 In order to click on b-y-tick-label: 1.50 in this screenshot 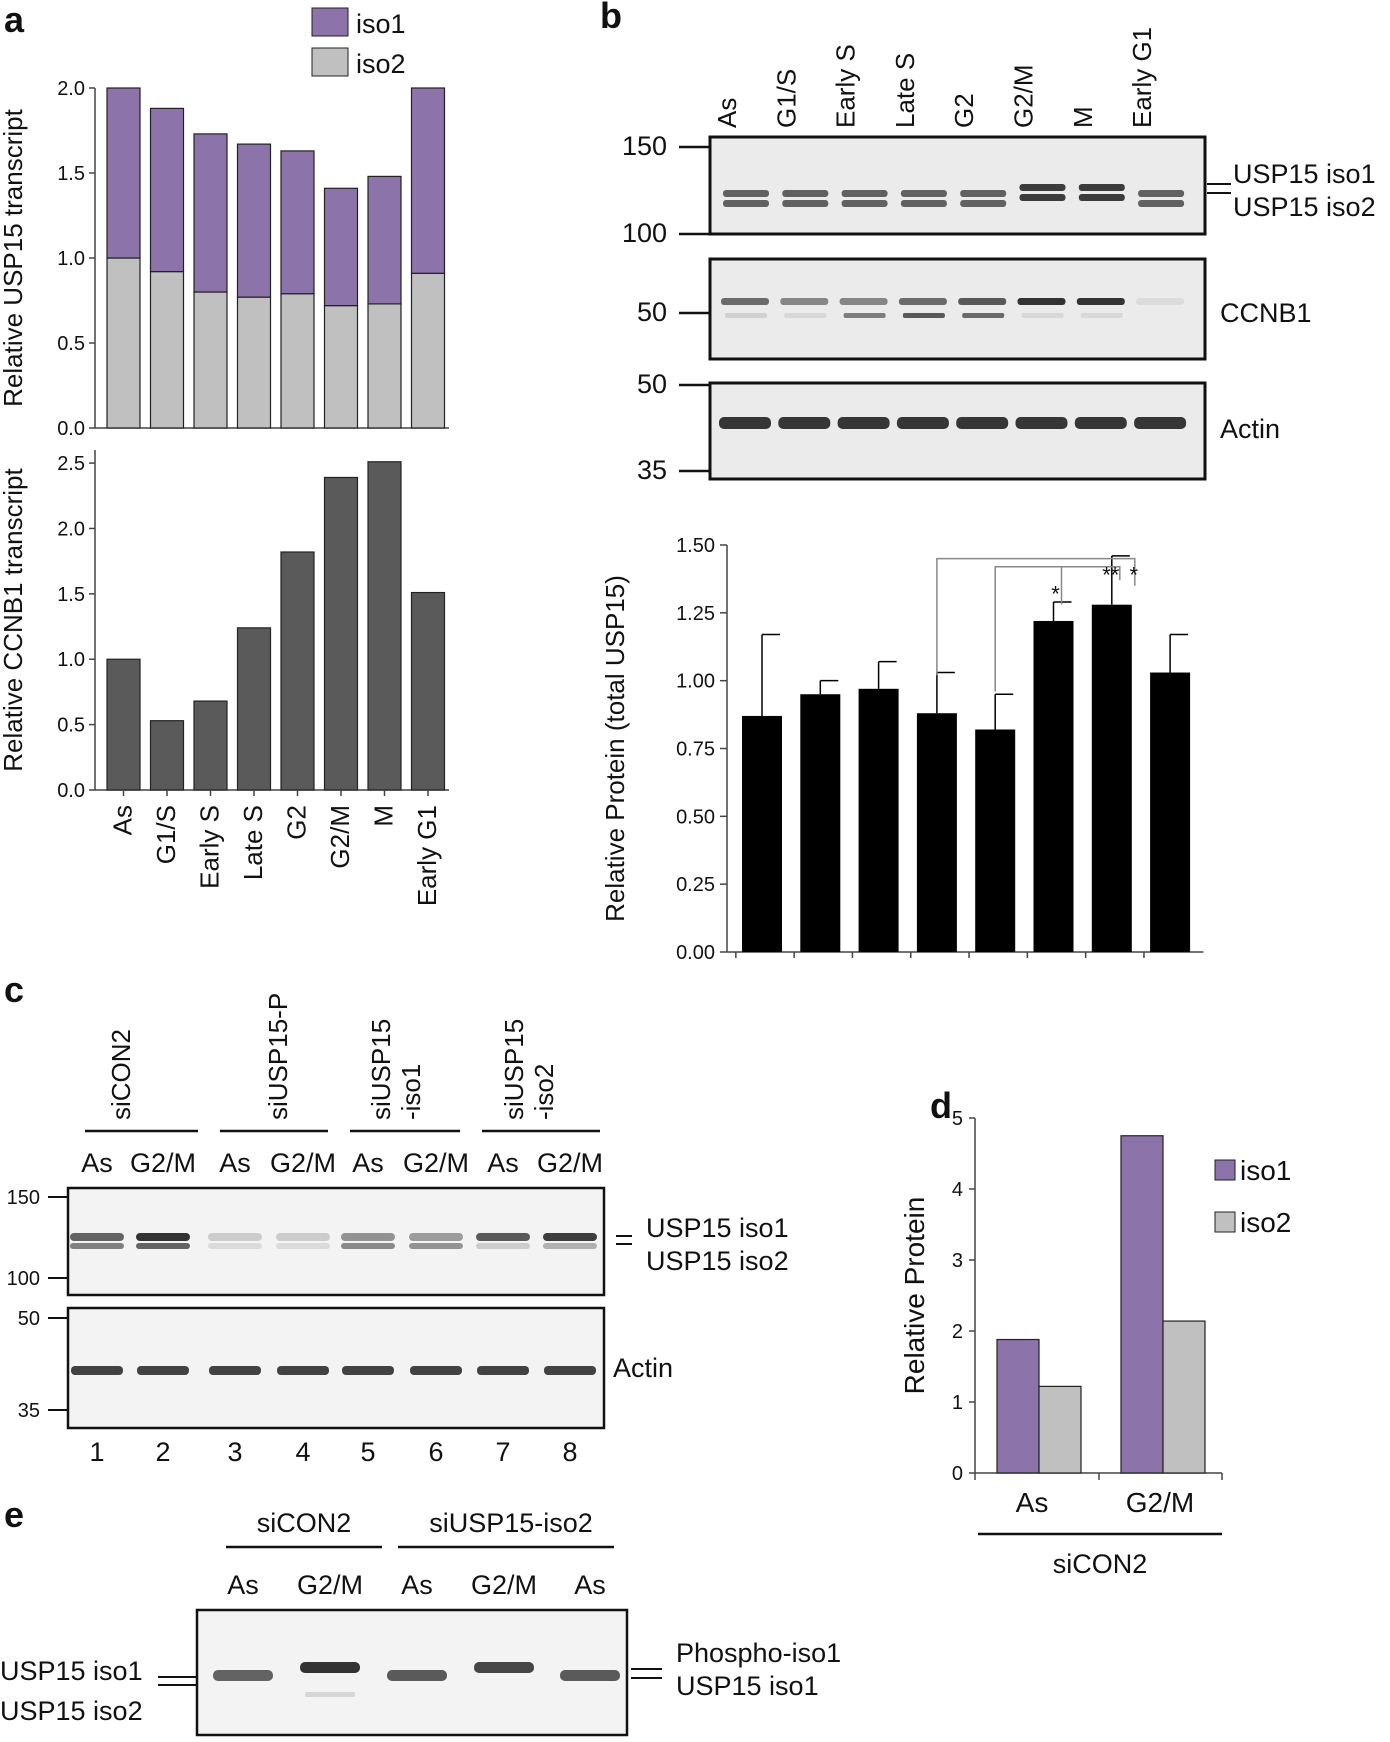, I will do `click(695, 546)`.